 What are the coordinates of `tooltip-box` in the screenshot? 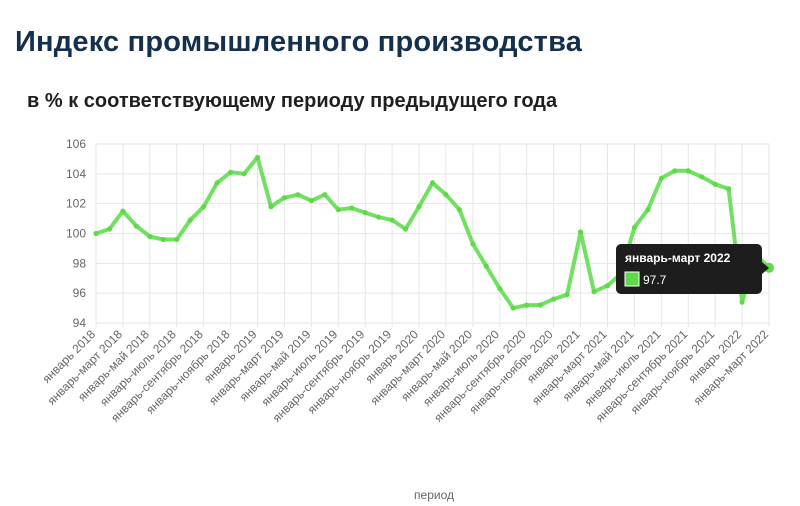 It's located at (689, 269).